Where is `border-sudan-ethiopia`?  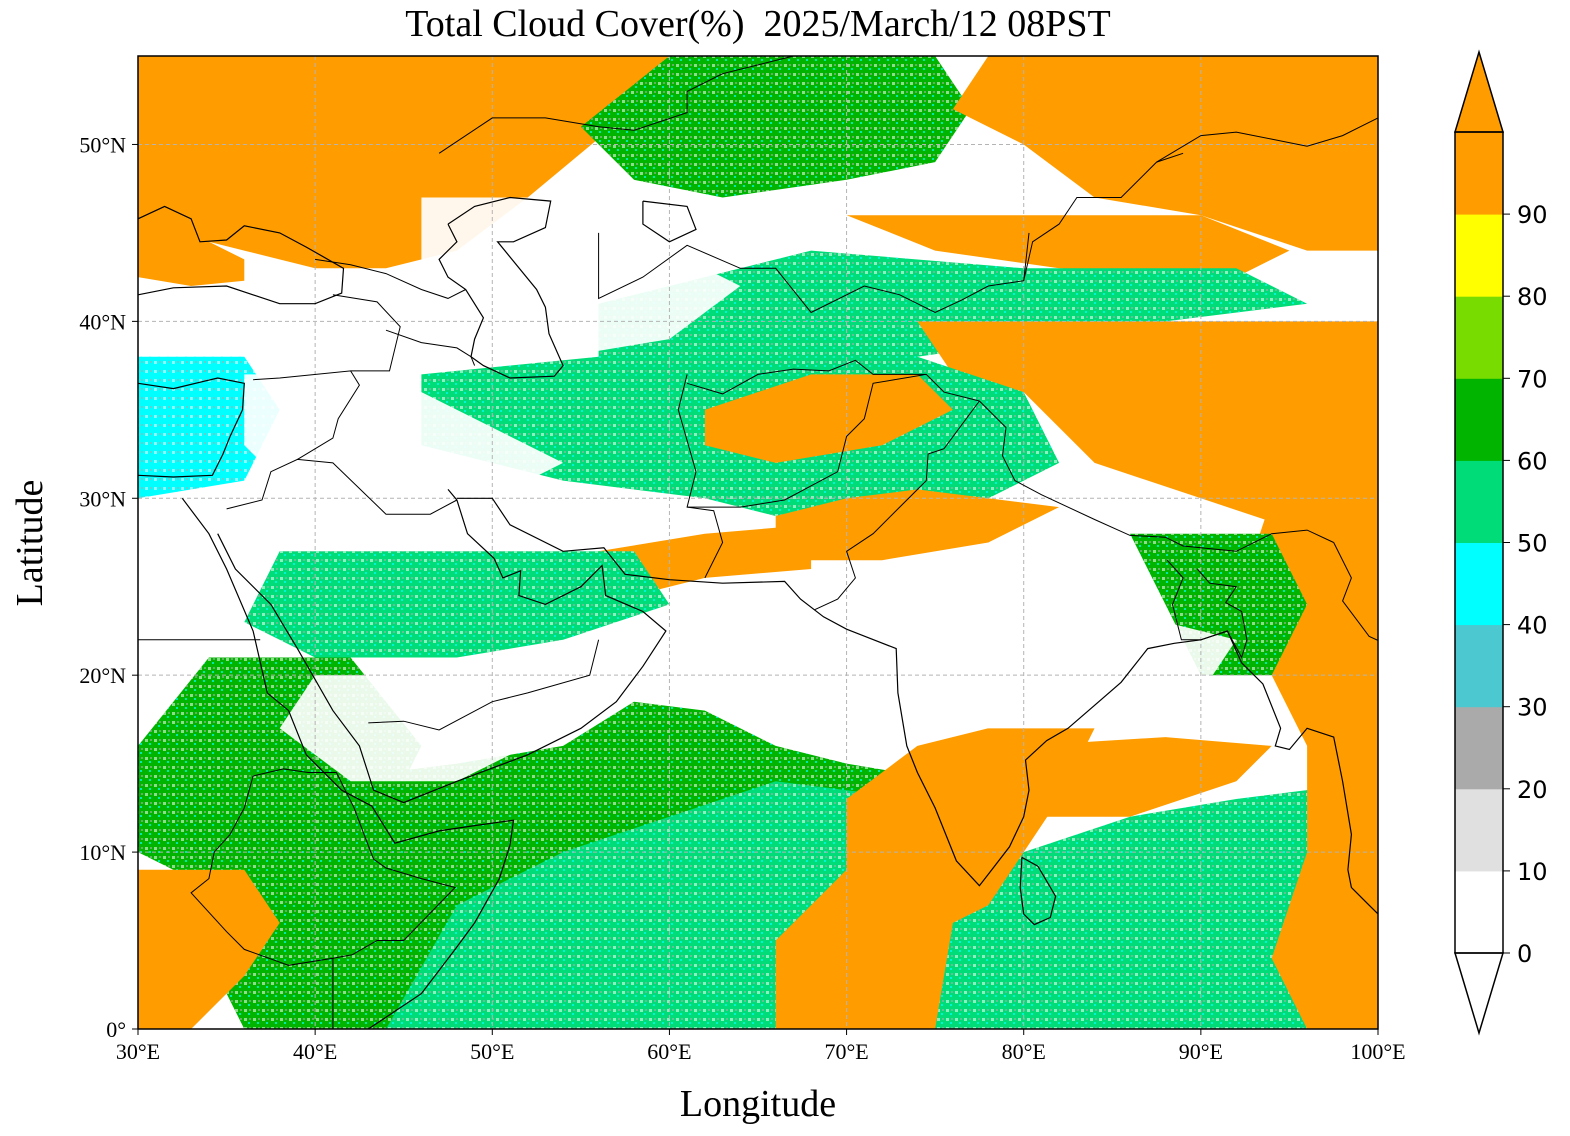 border-sudan-ethiopia is located at coordinates (323, 867).